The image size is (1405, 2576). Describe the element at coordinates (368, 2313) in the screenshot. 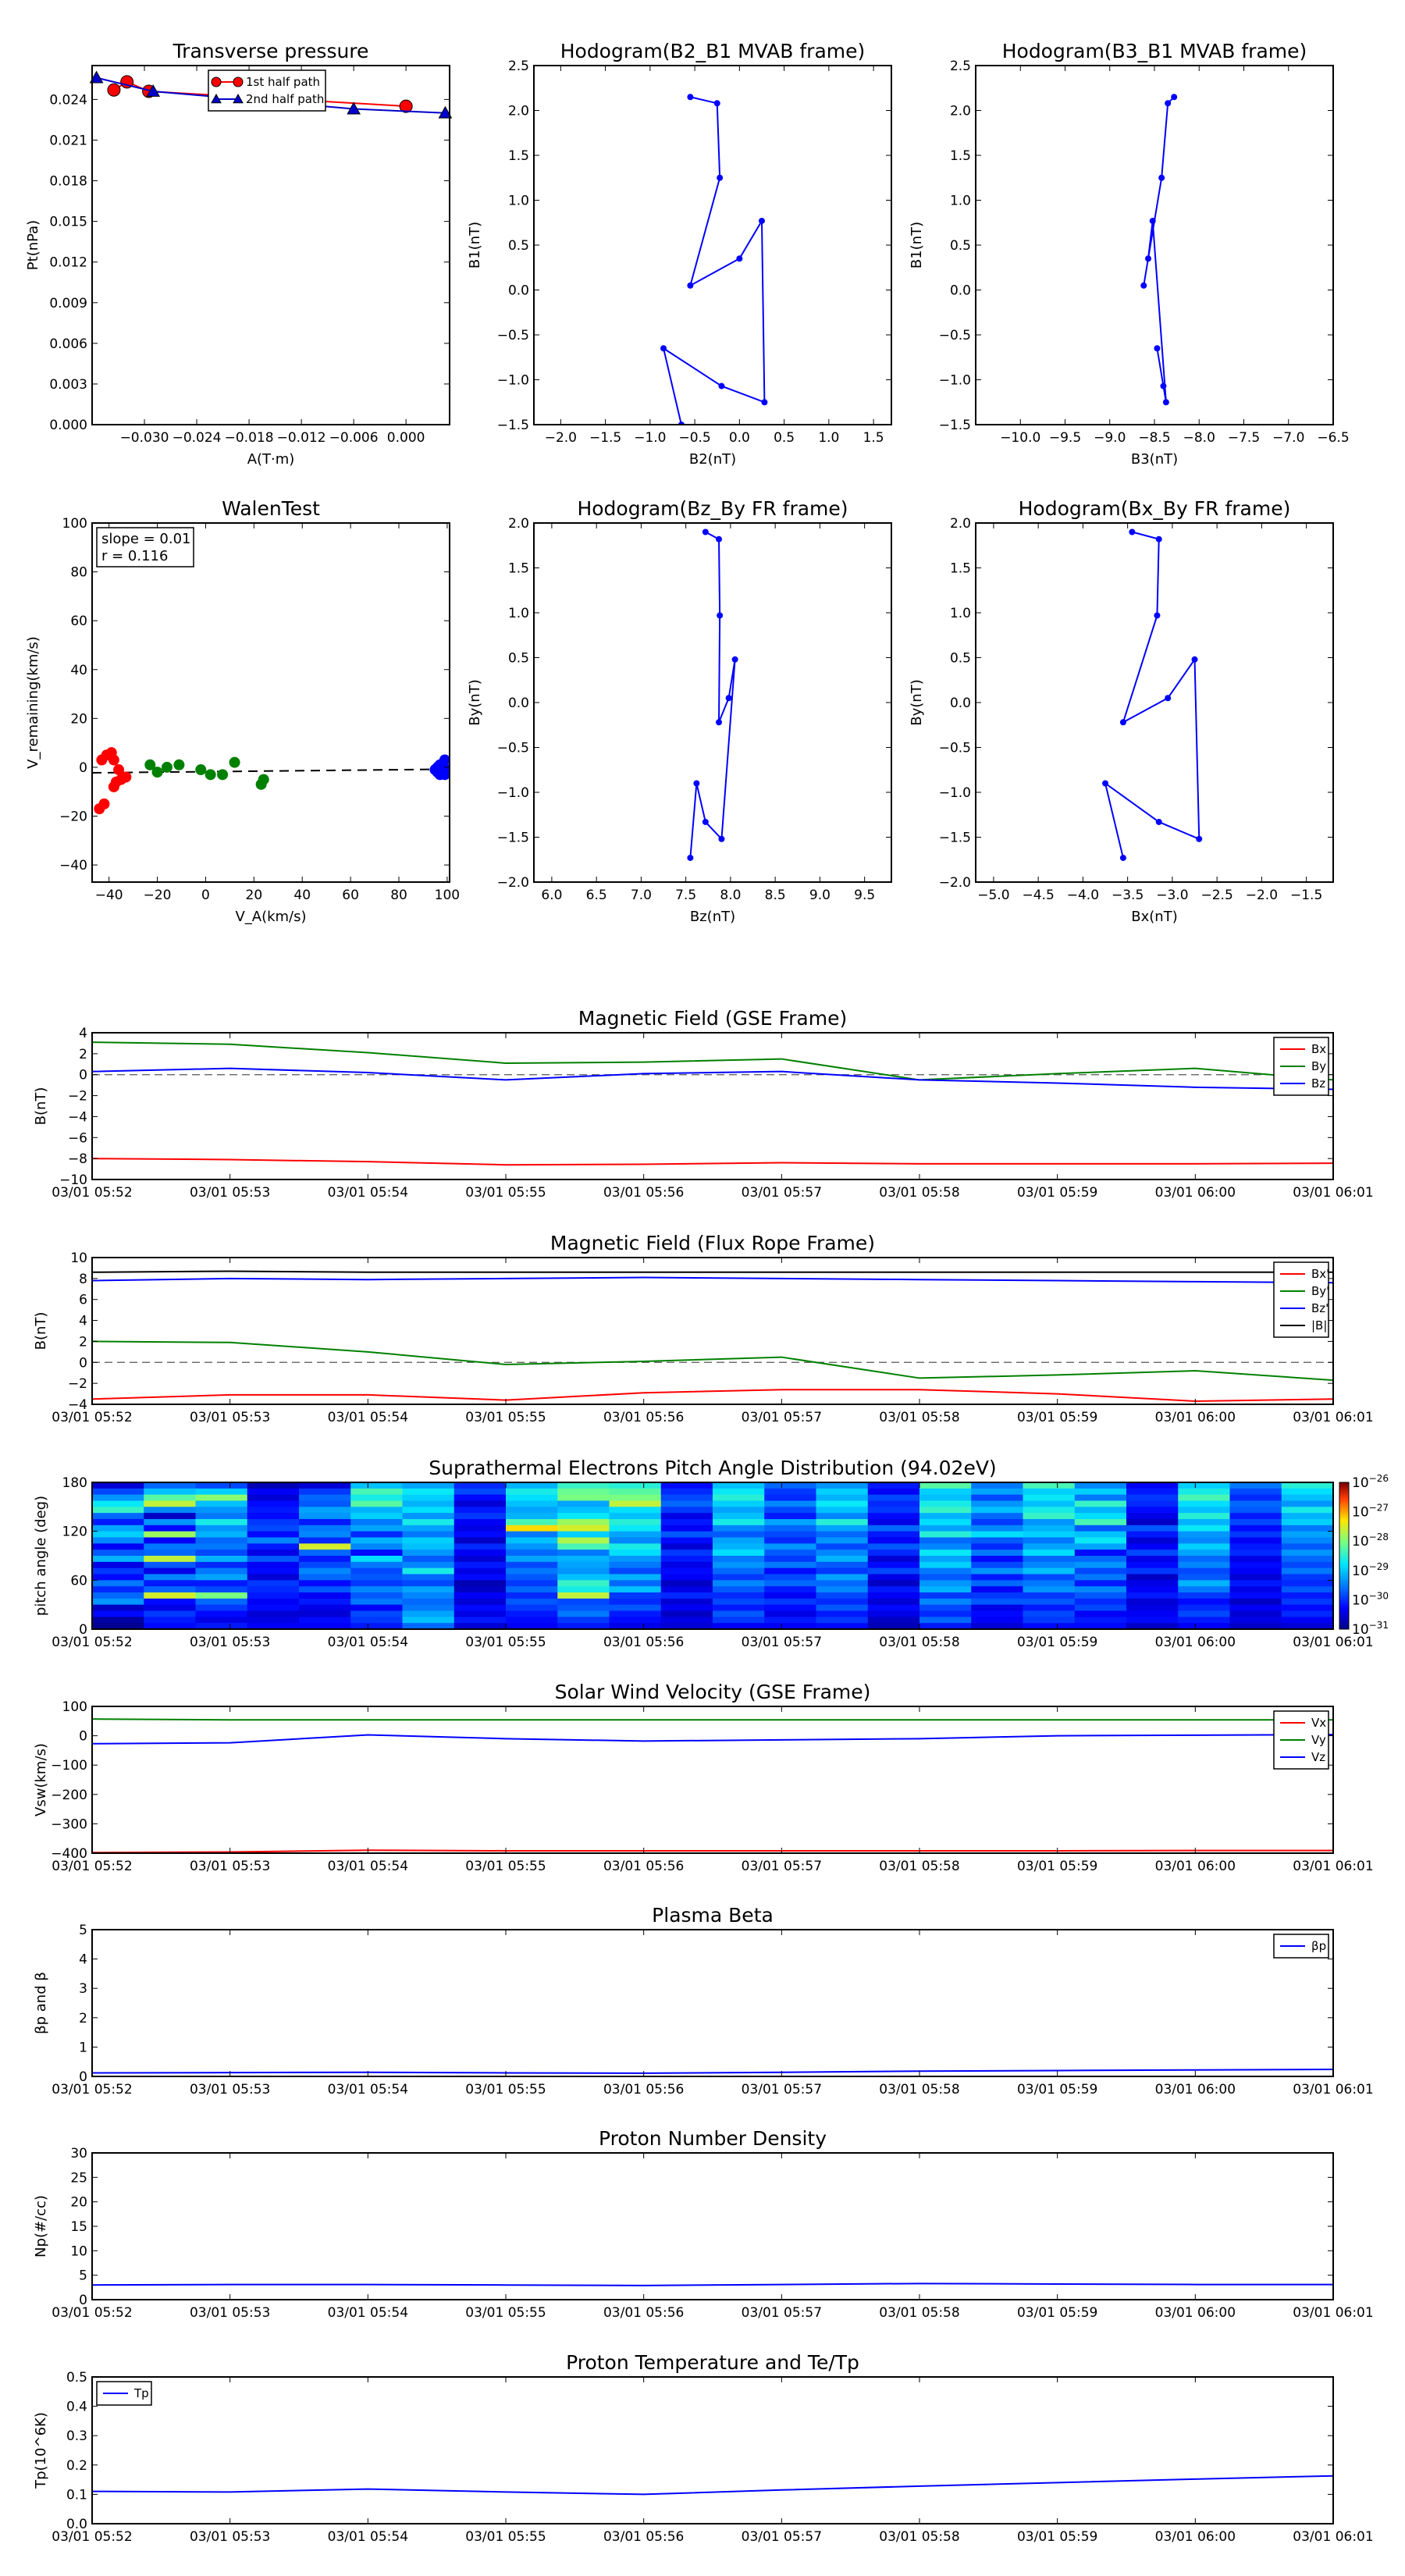

I see `x-tick-label: 03/01 05:54` at that location.